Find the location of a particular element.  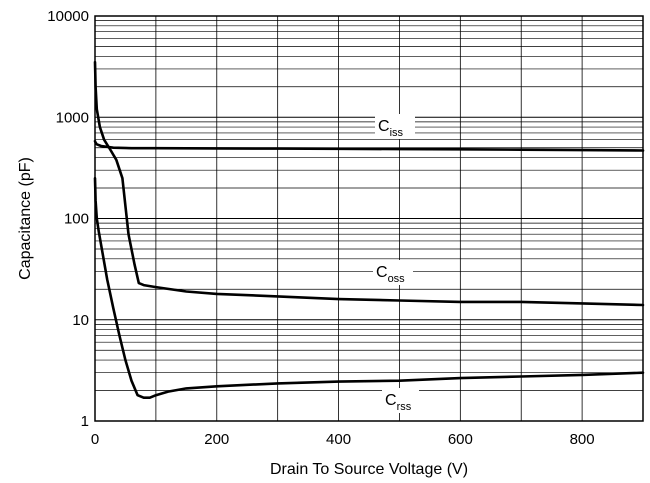

y-tick-label: 100 is located at coordinates (76, 219).